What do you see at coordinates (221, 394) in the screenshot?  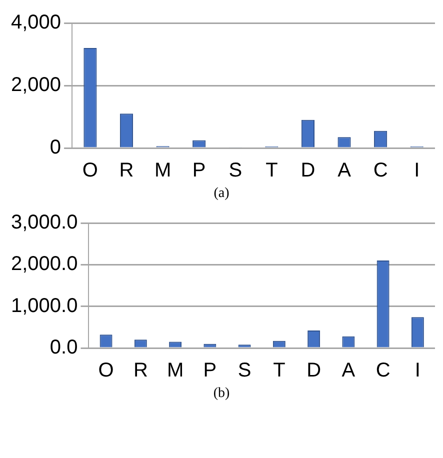 I see `text: (b)` at bounding box center [221, 394].